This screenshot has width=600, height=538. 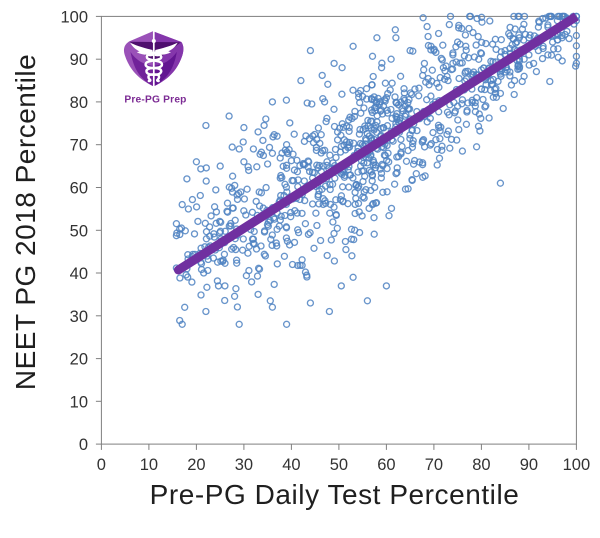 What do you see at coordinates (155, 100) in the screenshot?
I see `svg-text: Pre-PG Prep` at bounding box center [155, 100].